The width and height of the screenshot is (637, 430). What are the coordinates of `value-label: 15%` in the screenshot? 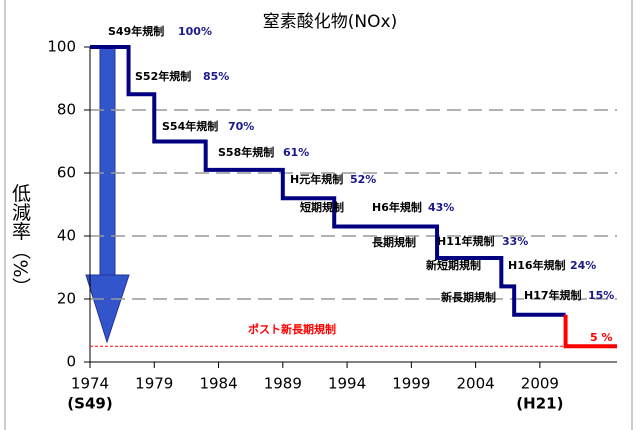 It's located at (601, 295).